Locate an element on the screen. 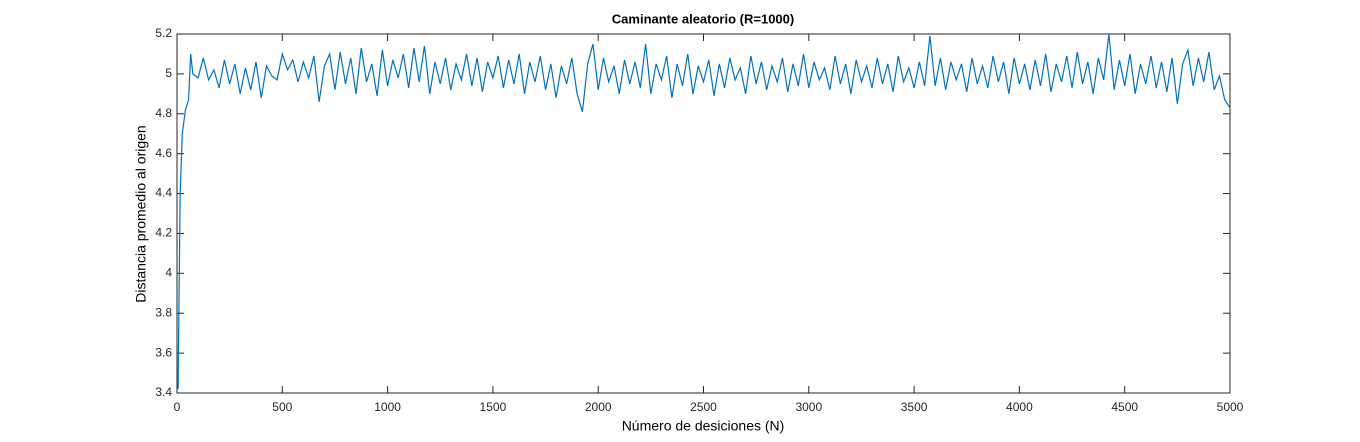 This screenshot has width=1360, height=442. y-tick-label: 3.4 is located at coordinates (163, 392).